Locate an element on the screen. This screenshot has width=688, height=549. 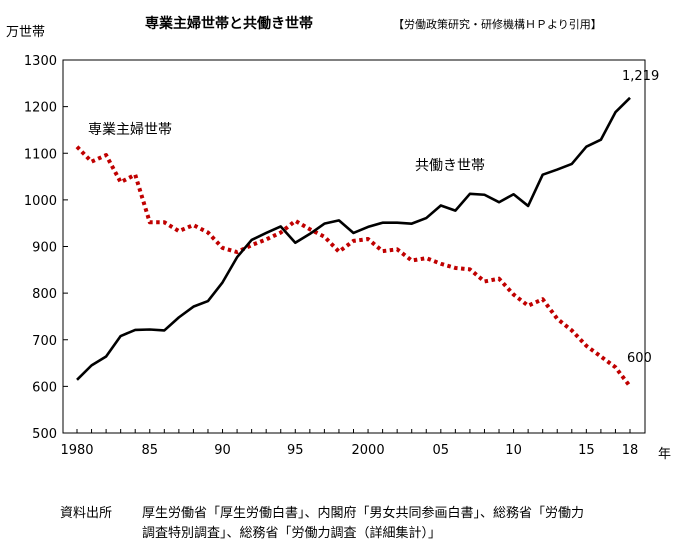
chart-title: 専業主婦世帯と共働き世帯 is located at coordinates (229, 23).